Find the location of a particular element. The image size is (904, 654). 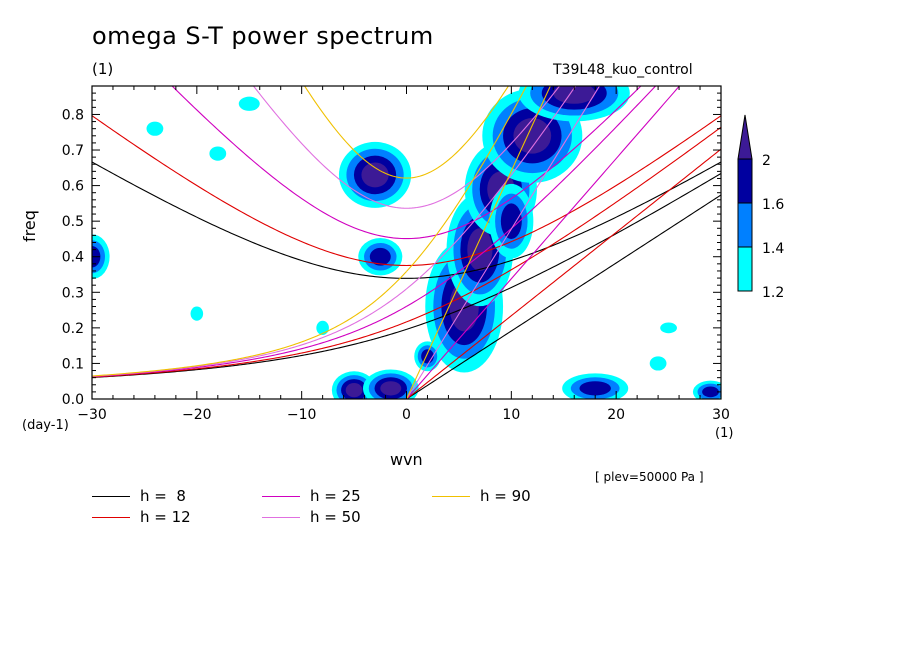

y-tick-label: 0.7 is located at coordinates (73, 151).